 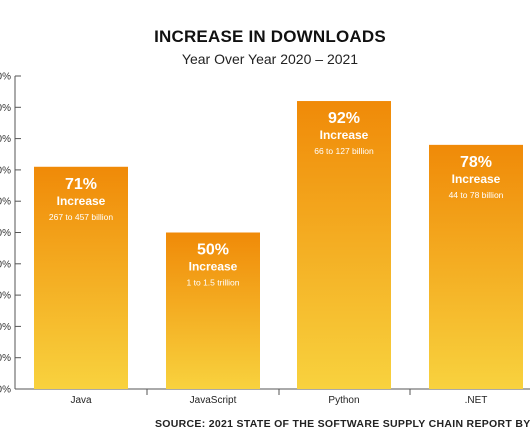 I want to click on x-category-label: .NET, so click(x=476, y=400).